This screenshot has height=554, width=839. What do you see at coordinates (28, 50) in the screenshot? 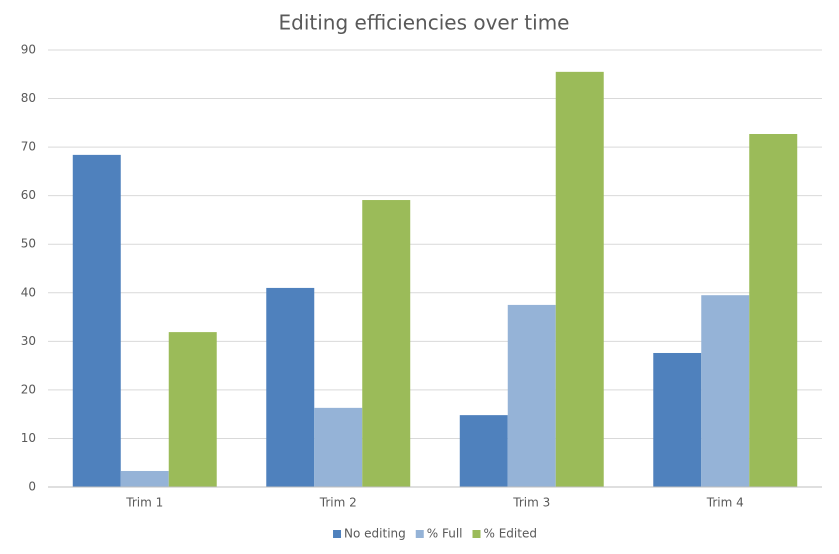
I see `y-tick-label: 90` at bounding box center [28, 50].